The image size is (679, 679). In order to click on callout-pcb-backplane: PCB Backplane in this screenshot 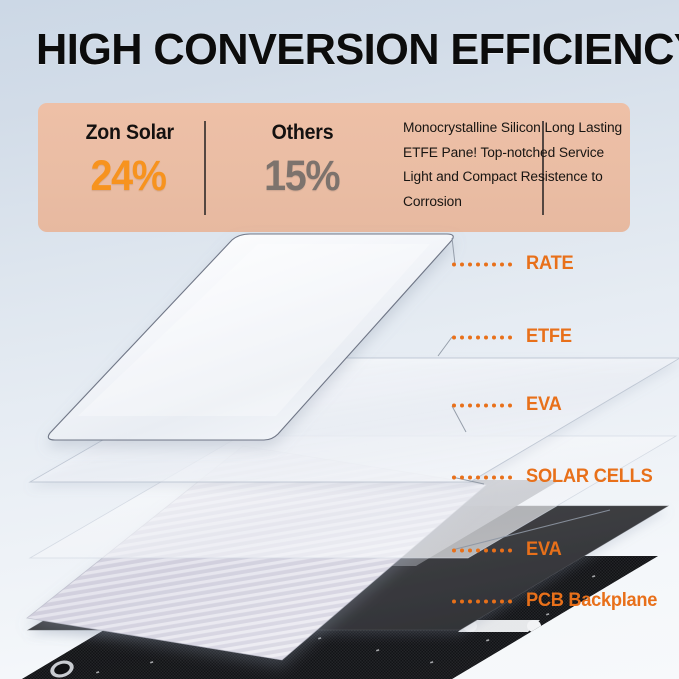, I will do `click(557, 601)`.